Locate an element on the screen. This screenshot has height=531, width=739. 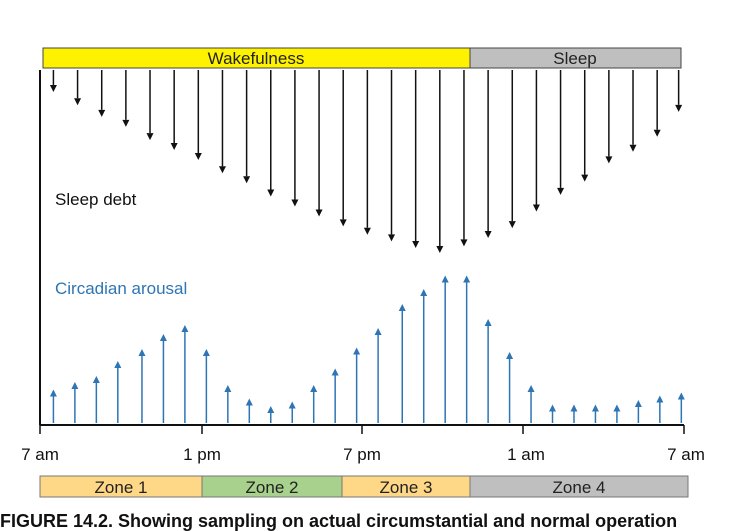
tick-label: 7 pm is located at coordinates (362, 454).